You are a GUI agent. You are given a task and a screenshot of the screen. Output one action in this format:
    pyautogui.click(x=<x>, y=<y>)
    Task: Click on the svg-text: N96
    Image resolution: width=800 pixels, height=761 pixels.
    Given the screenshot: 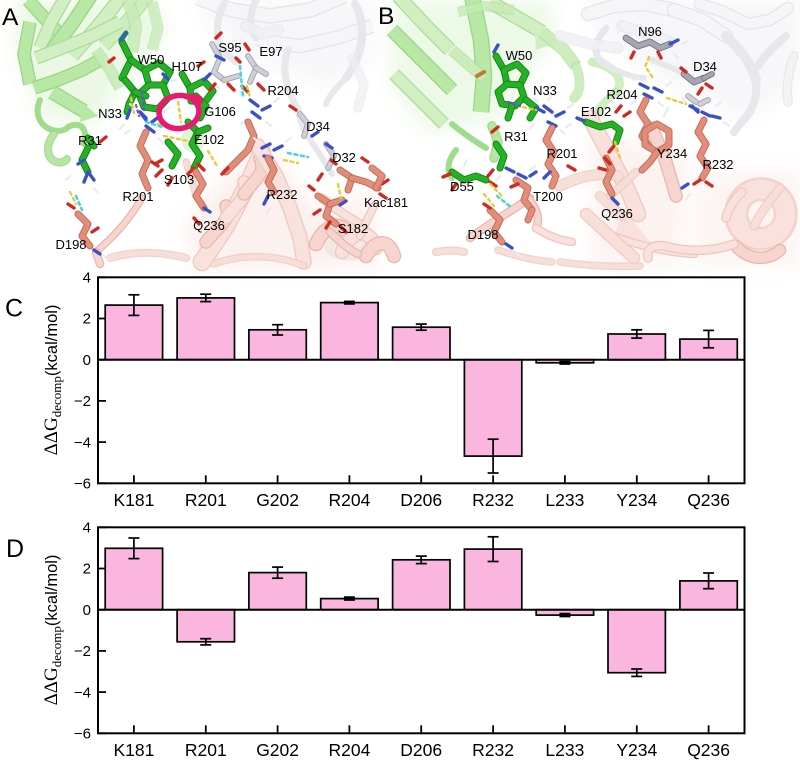 What is the action you would take?
    pyautogui.click(x=650, y=31)
    